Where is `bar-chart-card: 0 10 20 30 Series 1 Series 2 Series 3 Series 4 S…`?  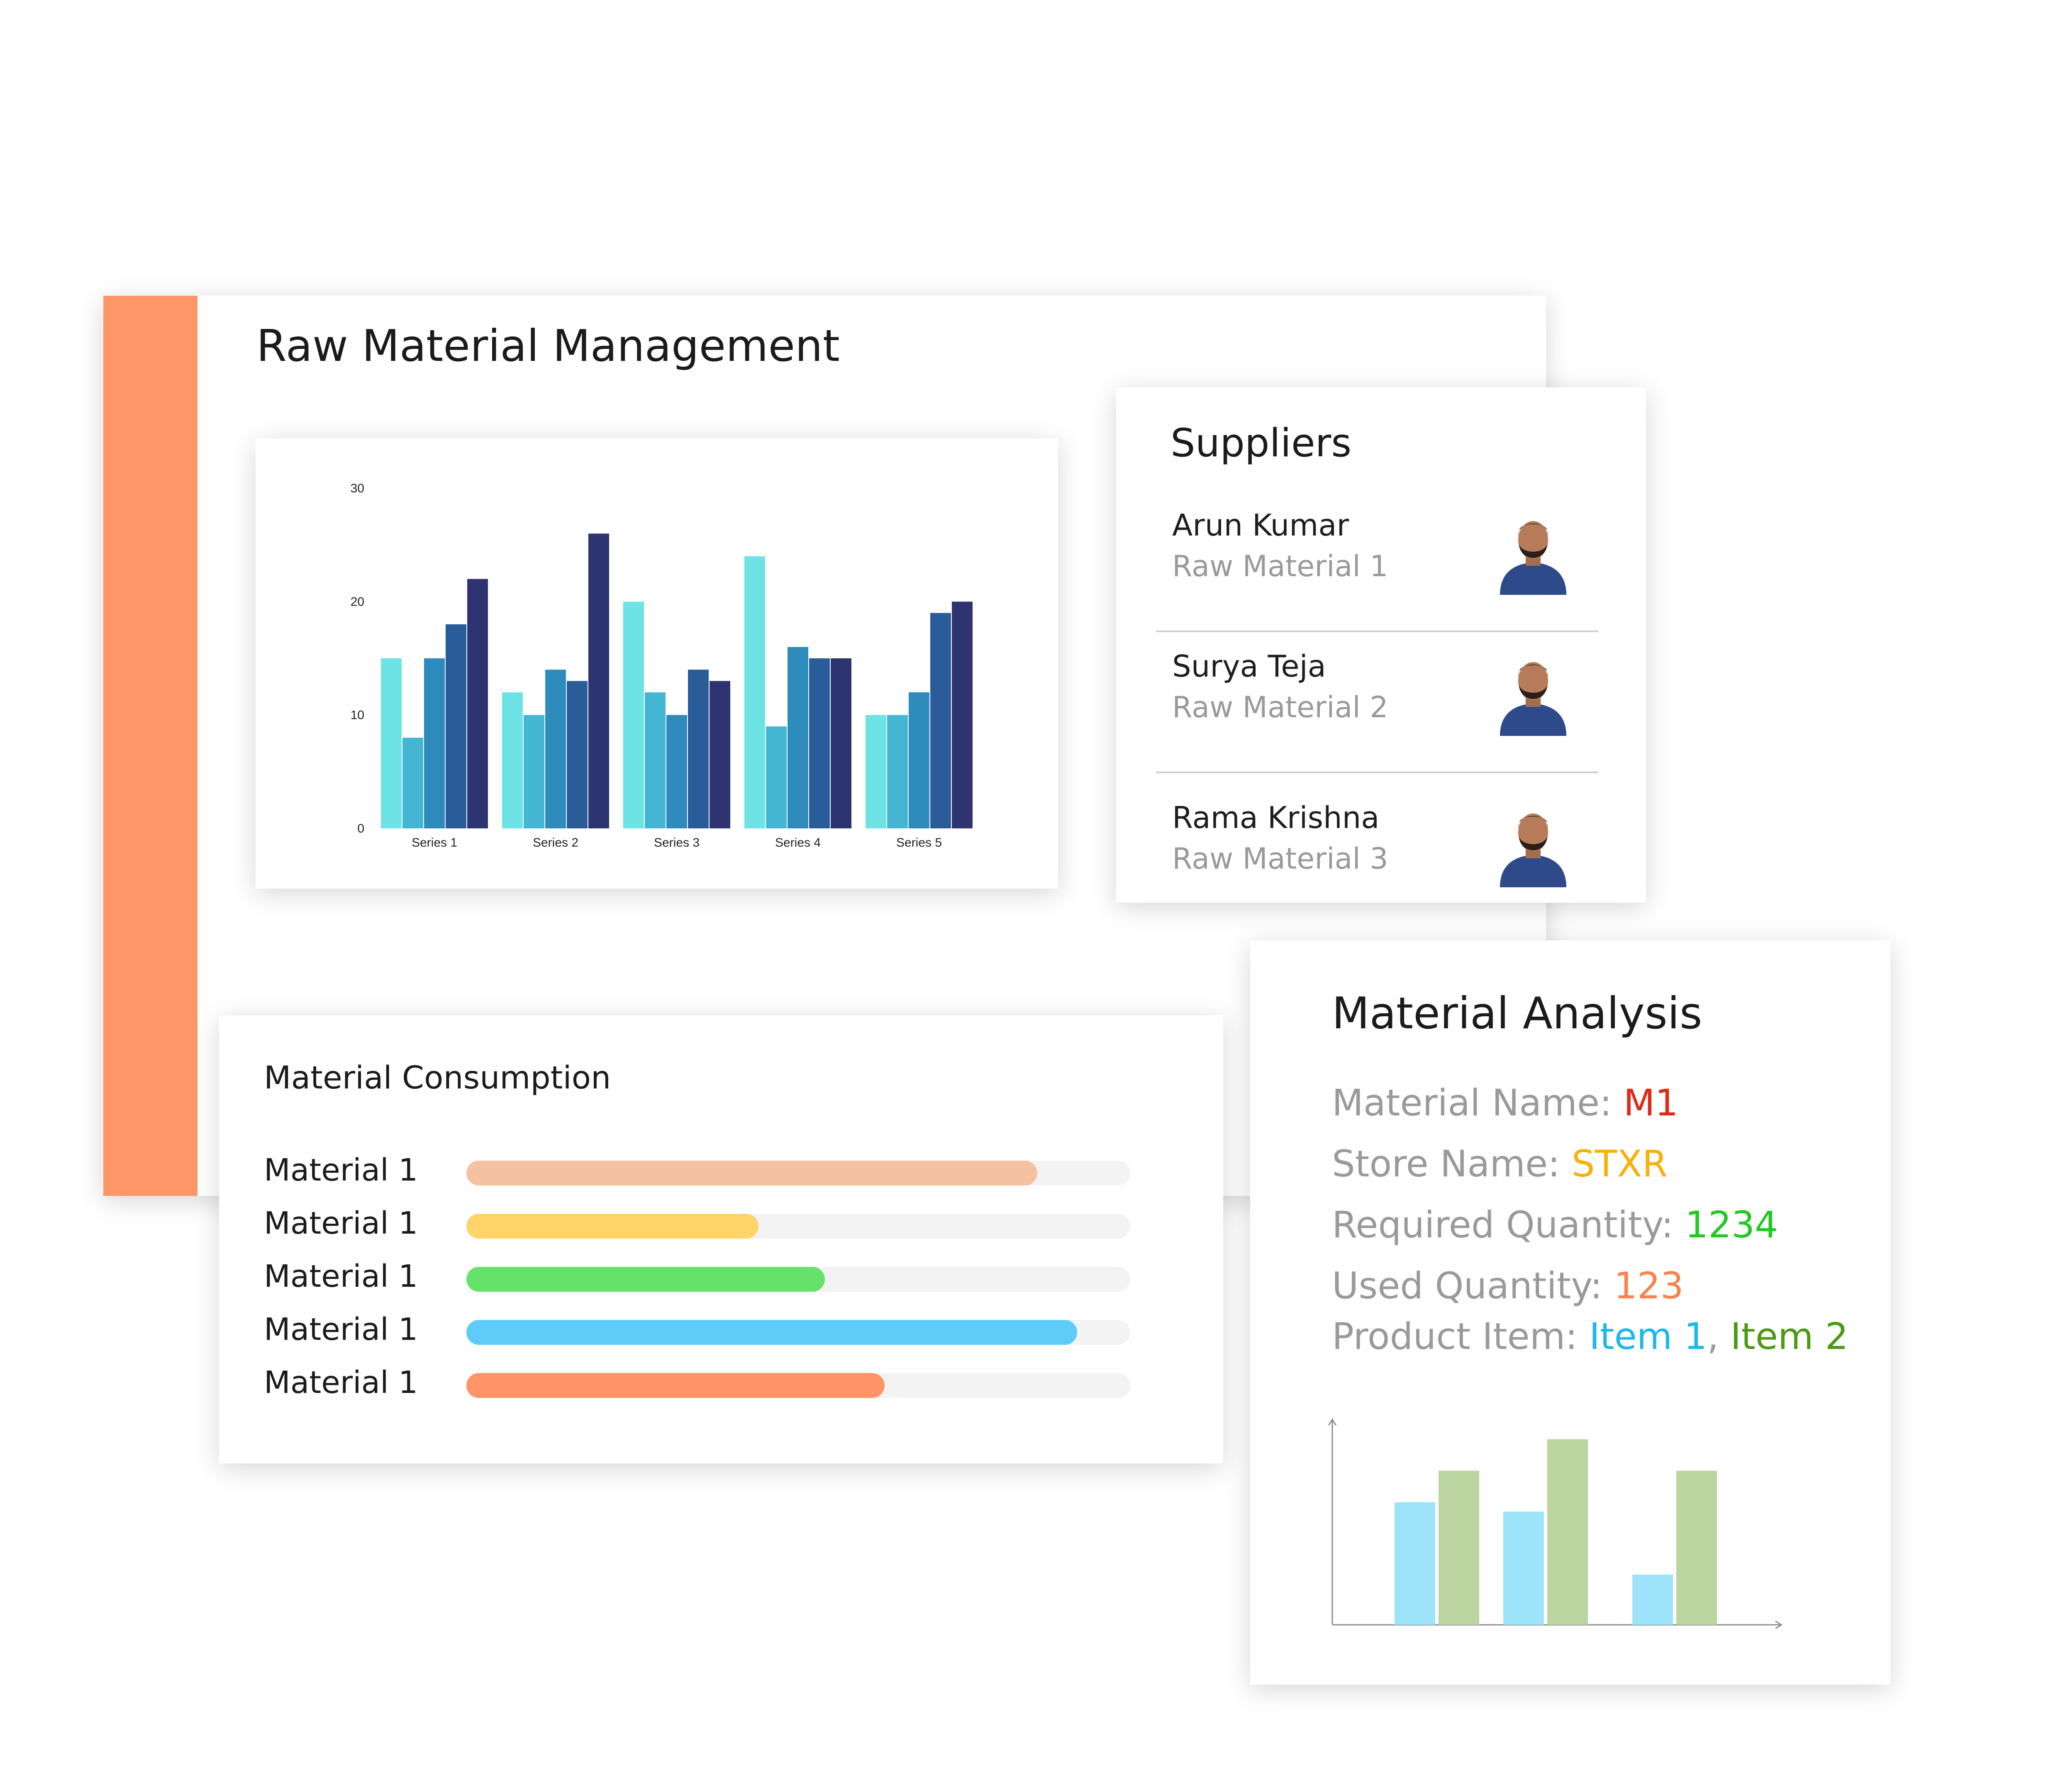
bar-chart-card: 0 10 20 30 Series 1 Series 2 Series 3 Series 4 S… is located at coordinates (657, 663).